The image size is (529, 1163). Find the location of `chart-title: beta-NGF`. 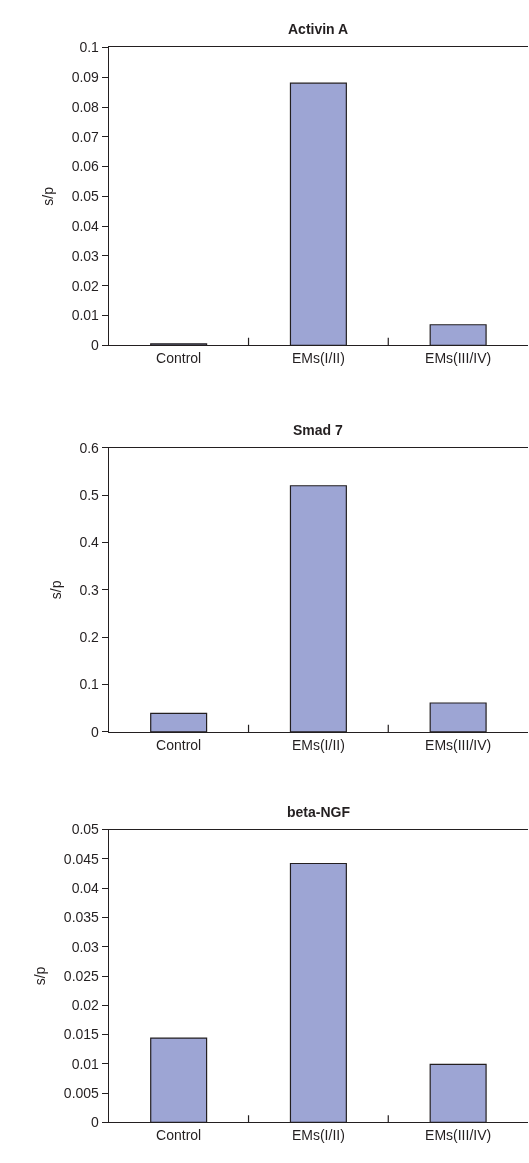

chart-title: beta-NGF is located at coordinates (319, 812).